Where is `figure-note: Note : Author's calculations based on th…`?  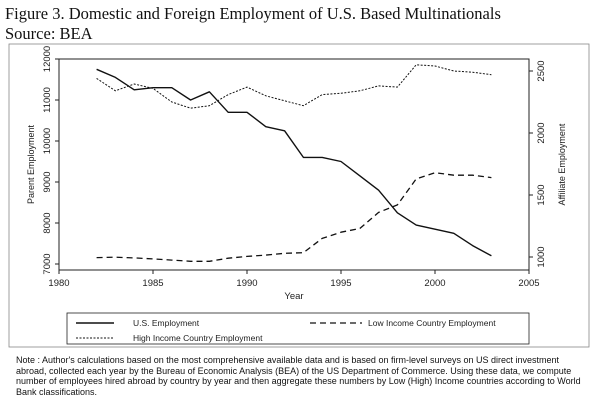 figure-note: Note : Author's calculations based on th… is located at coordinates (298, 376).